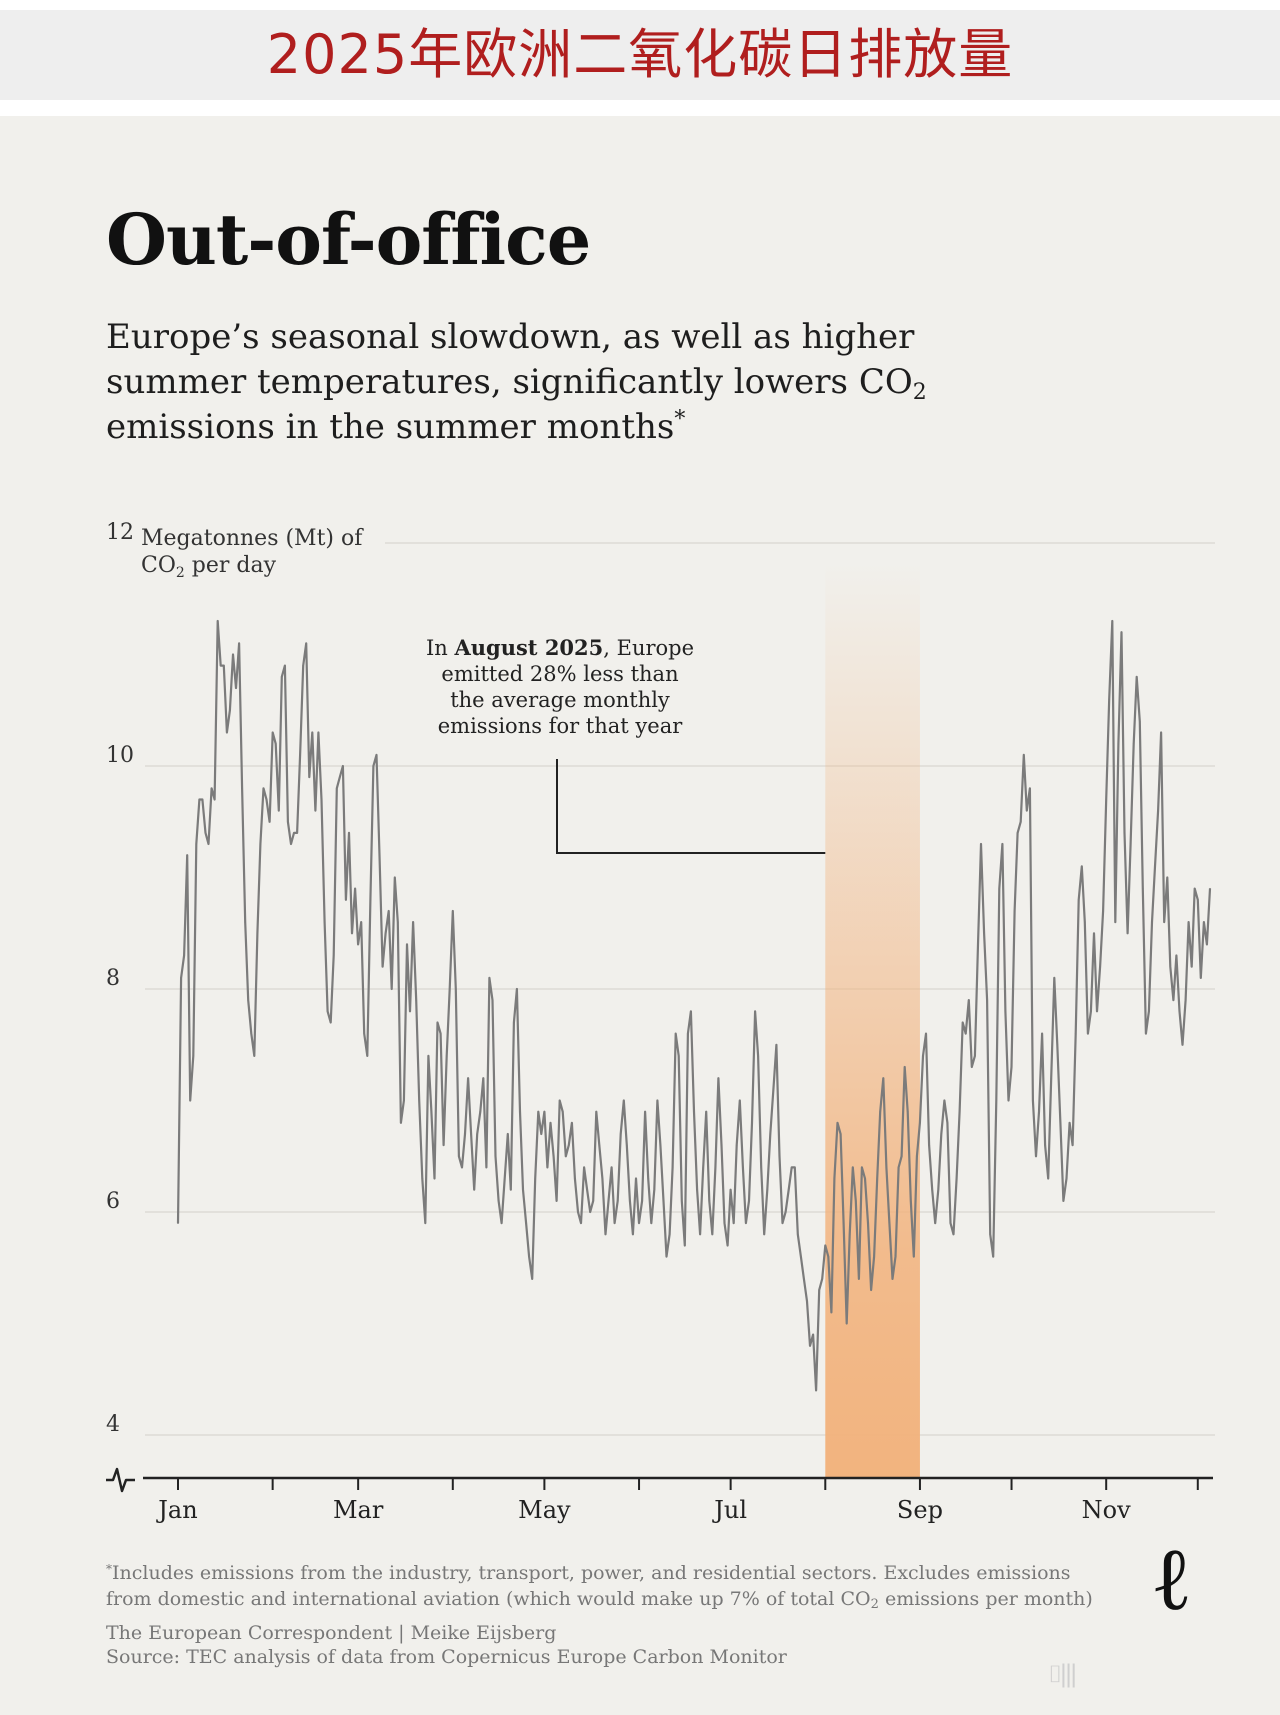 The height and width of the screenshot is (1715, 1280). I want to click on subtitle-text-end: emissions in the summer months, so click(390, 427).